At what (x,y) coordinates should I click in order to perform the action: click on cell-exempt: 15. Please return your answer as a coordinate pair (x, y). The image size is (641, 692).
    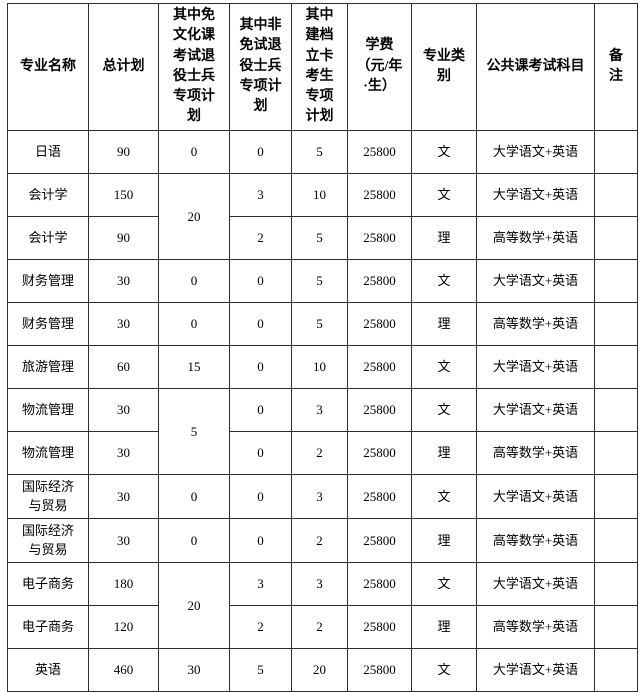
    Looking at the image, I should click on (194, 366).